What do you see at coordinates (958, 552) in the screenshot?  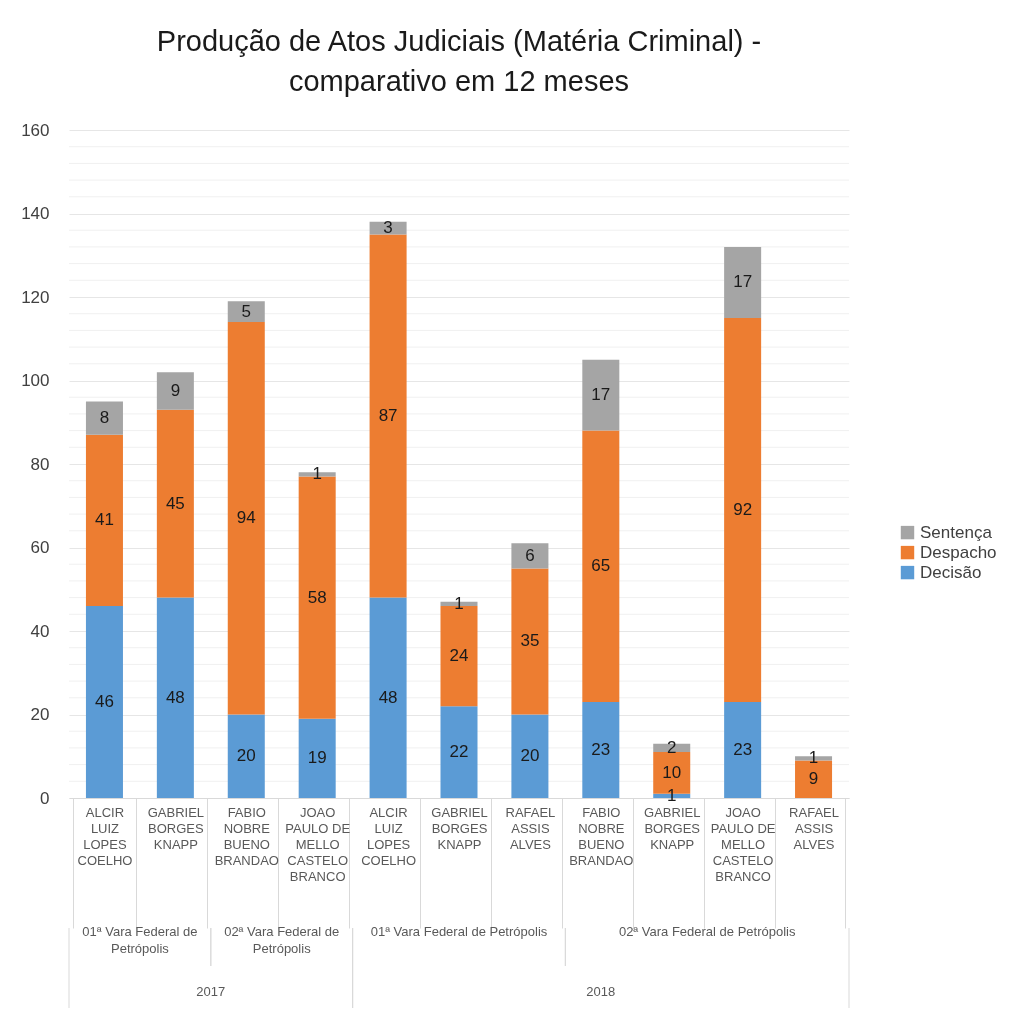 I see `legend-label: Despacho` at bounding box center [958, 552].